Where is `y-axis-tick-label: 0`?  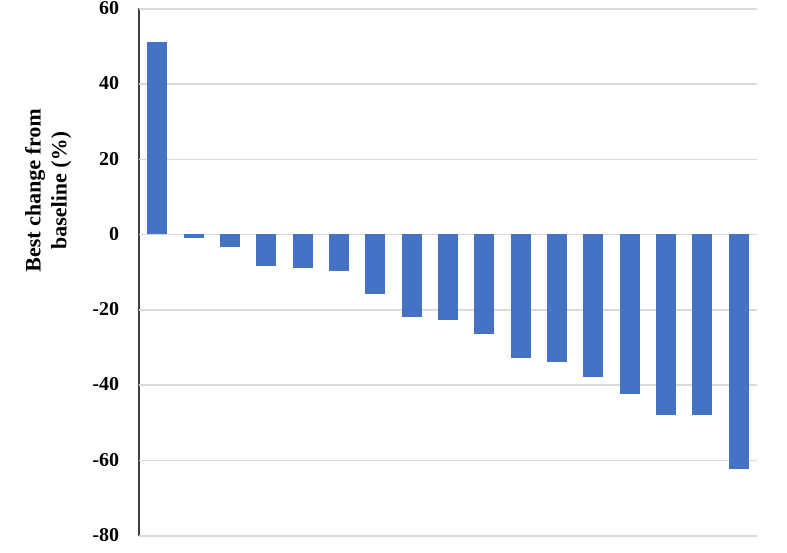 y-axis-tick-label: 0 is located at coordinates (114, 233).